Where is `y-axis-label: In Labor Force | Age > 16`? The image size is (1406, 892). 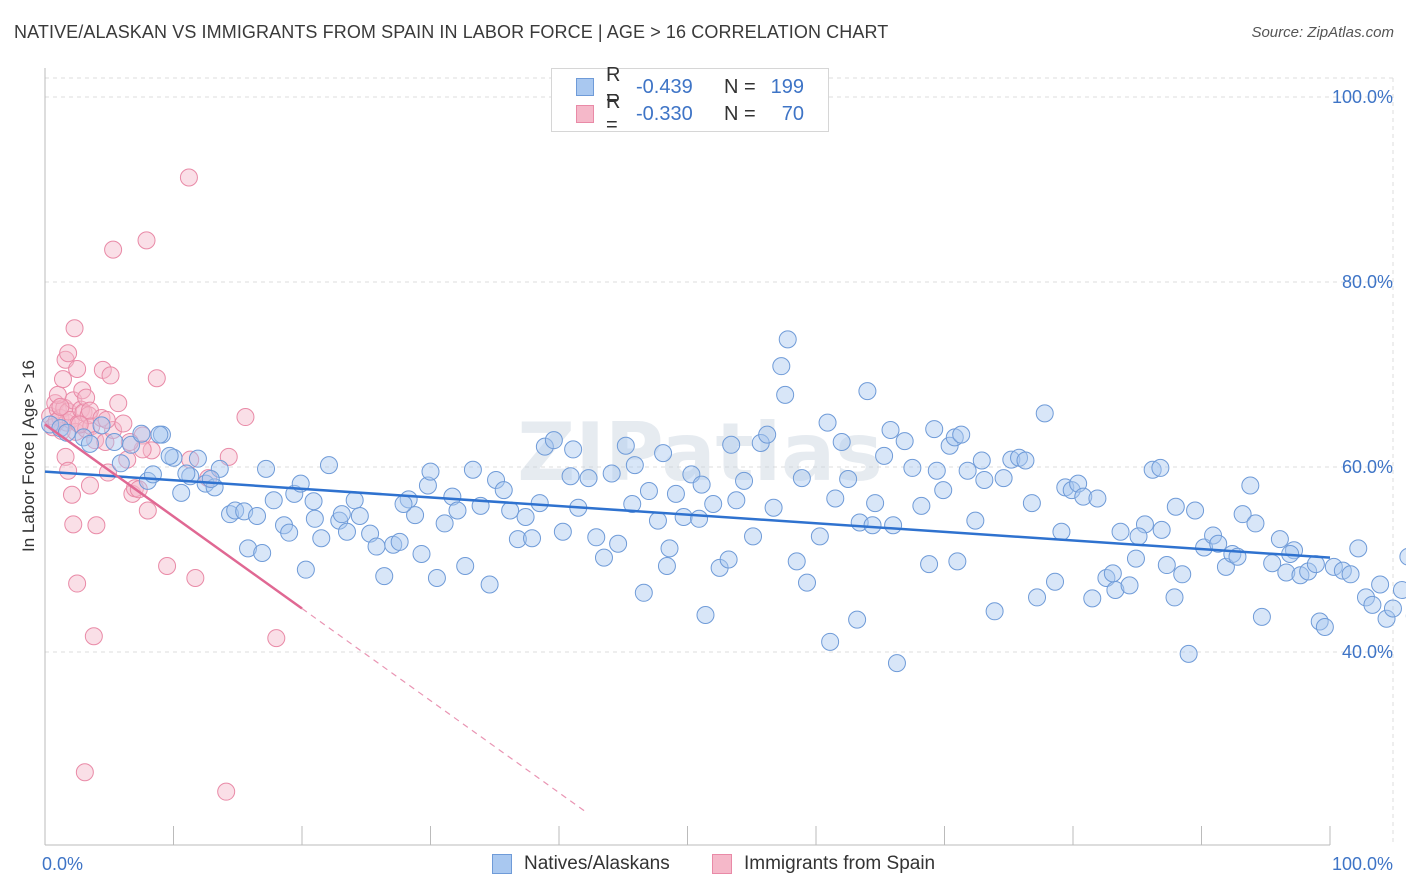
y-axis-label: In Labor Force | Age > 16 is located at coordinates (28, 456).